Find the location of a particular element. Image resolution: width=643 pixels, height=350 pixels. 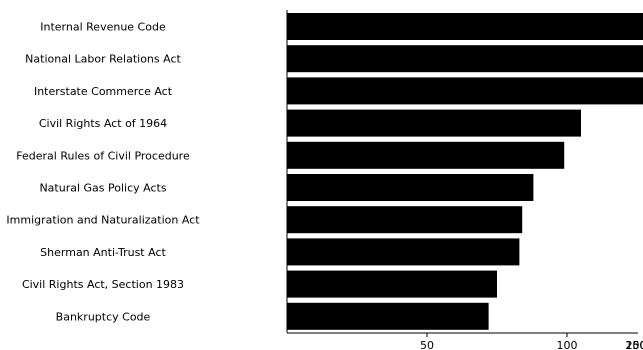

category-label: Bankruptcy Code is located at coordinates (103, 316).